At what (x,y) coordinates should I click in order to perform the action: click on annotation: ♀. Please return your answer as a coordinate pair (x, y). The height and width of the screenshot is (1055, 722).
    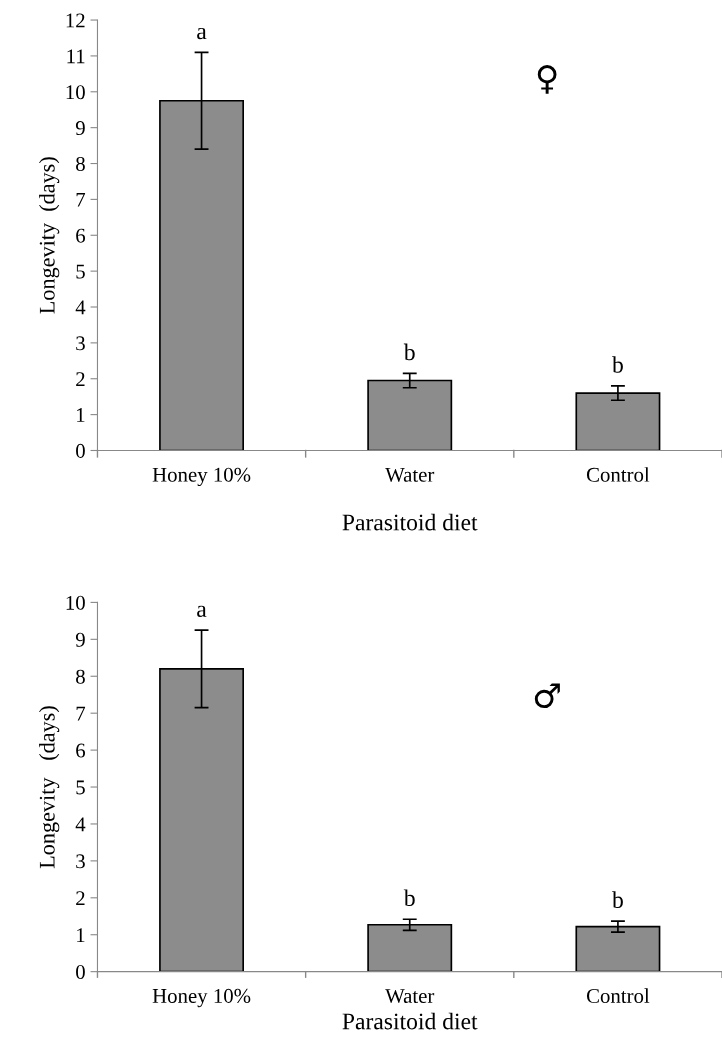
    Looking at the image, I should click on (547, 79).